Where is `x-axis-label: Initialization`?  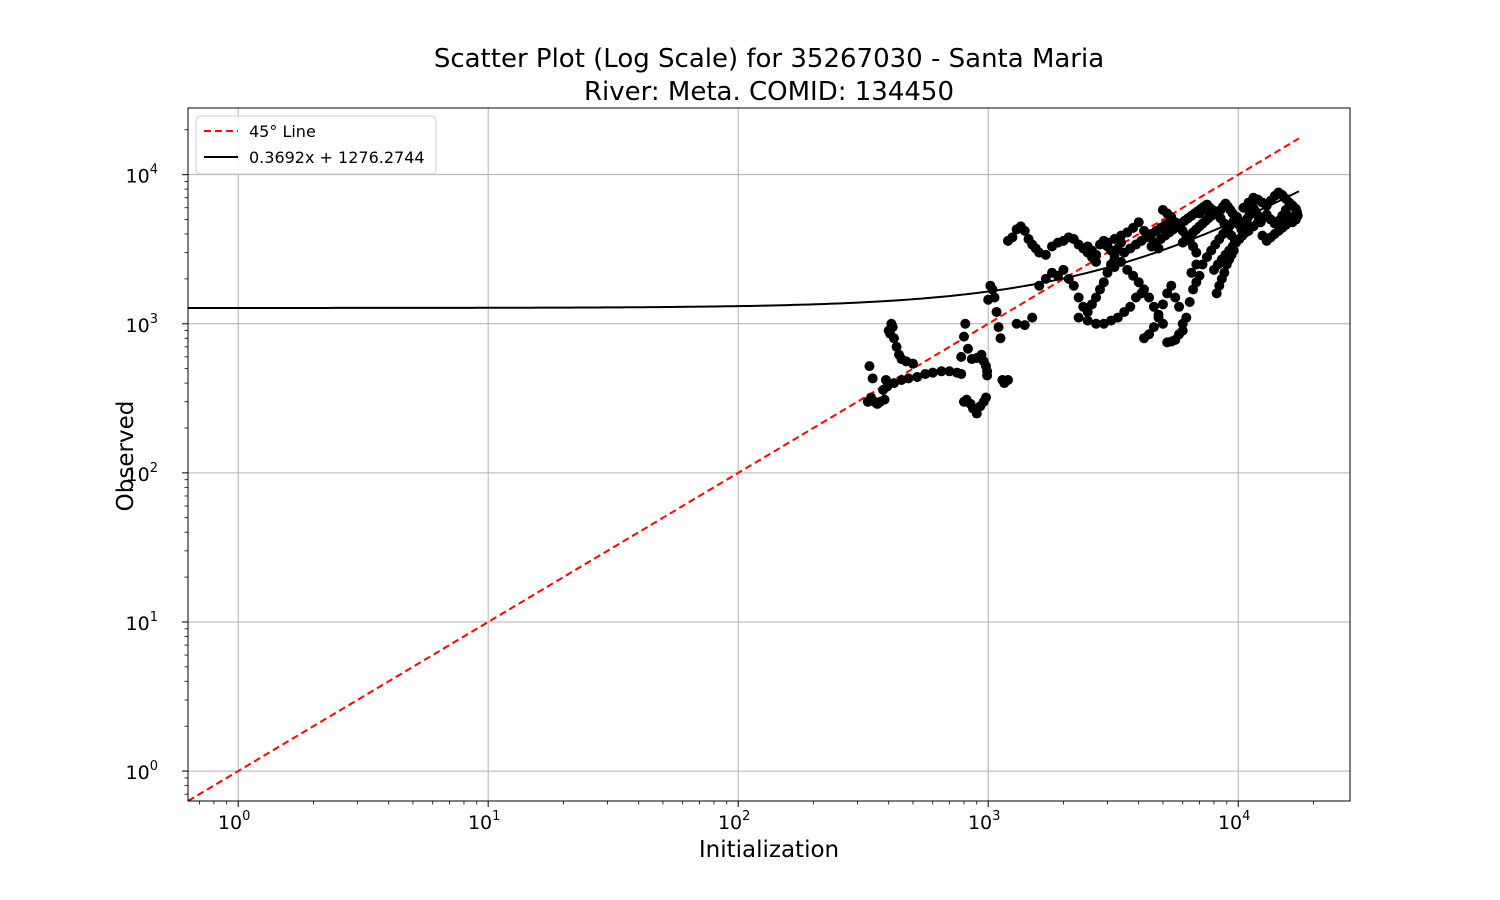 x-axis-label: Initialization is located at coordinates (769, 850).